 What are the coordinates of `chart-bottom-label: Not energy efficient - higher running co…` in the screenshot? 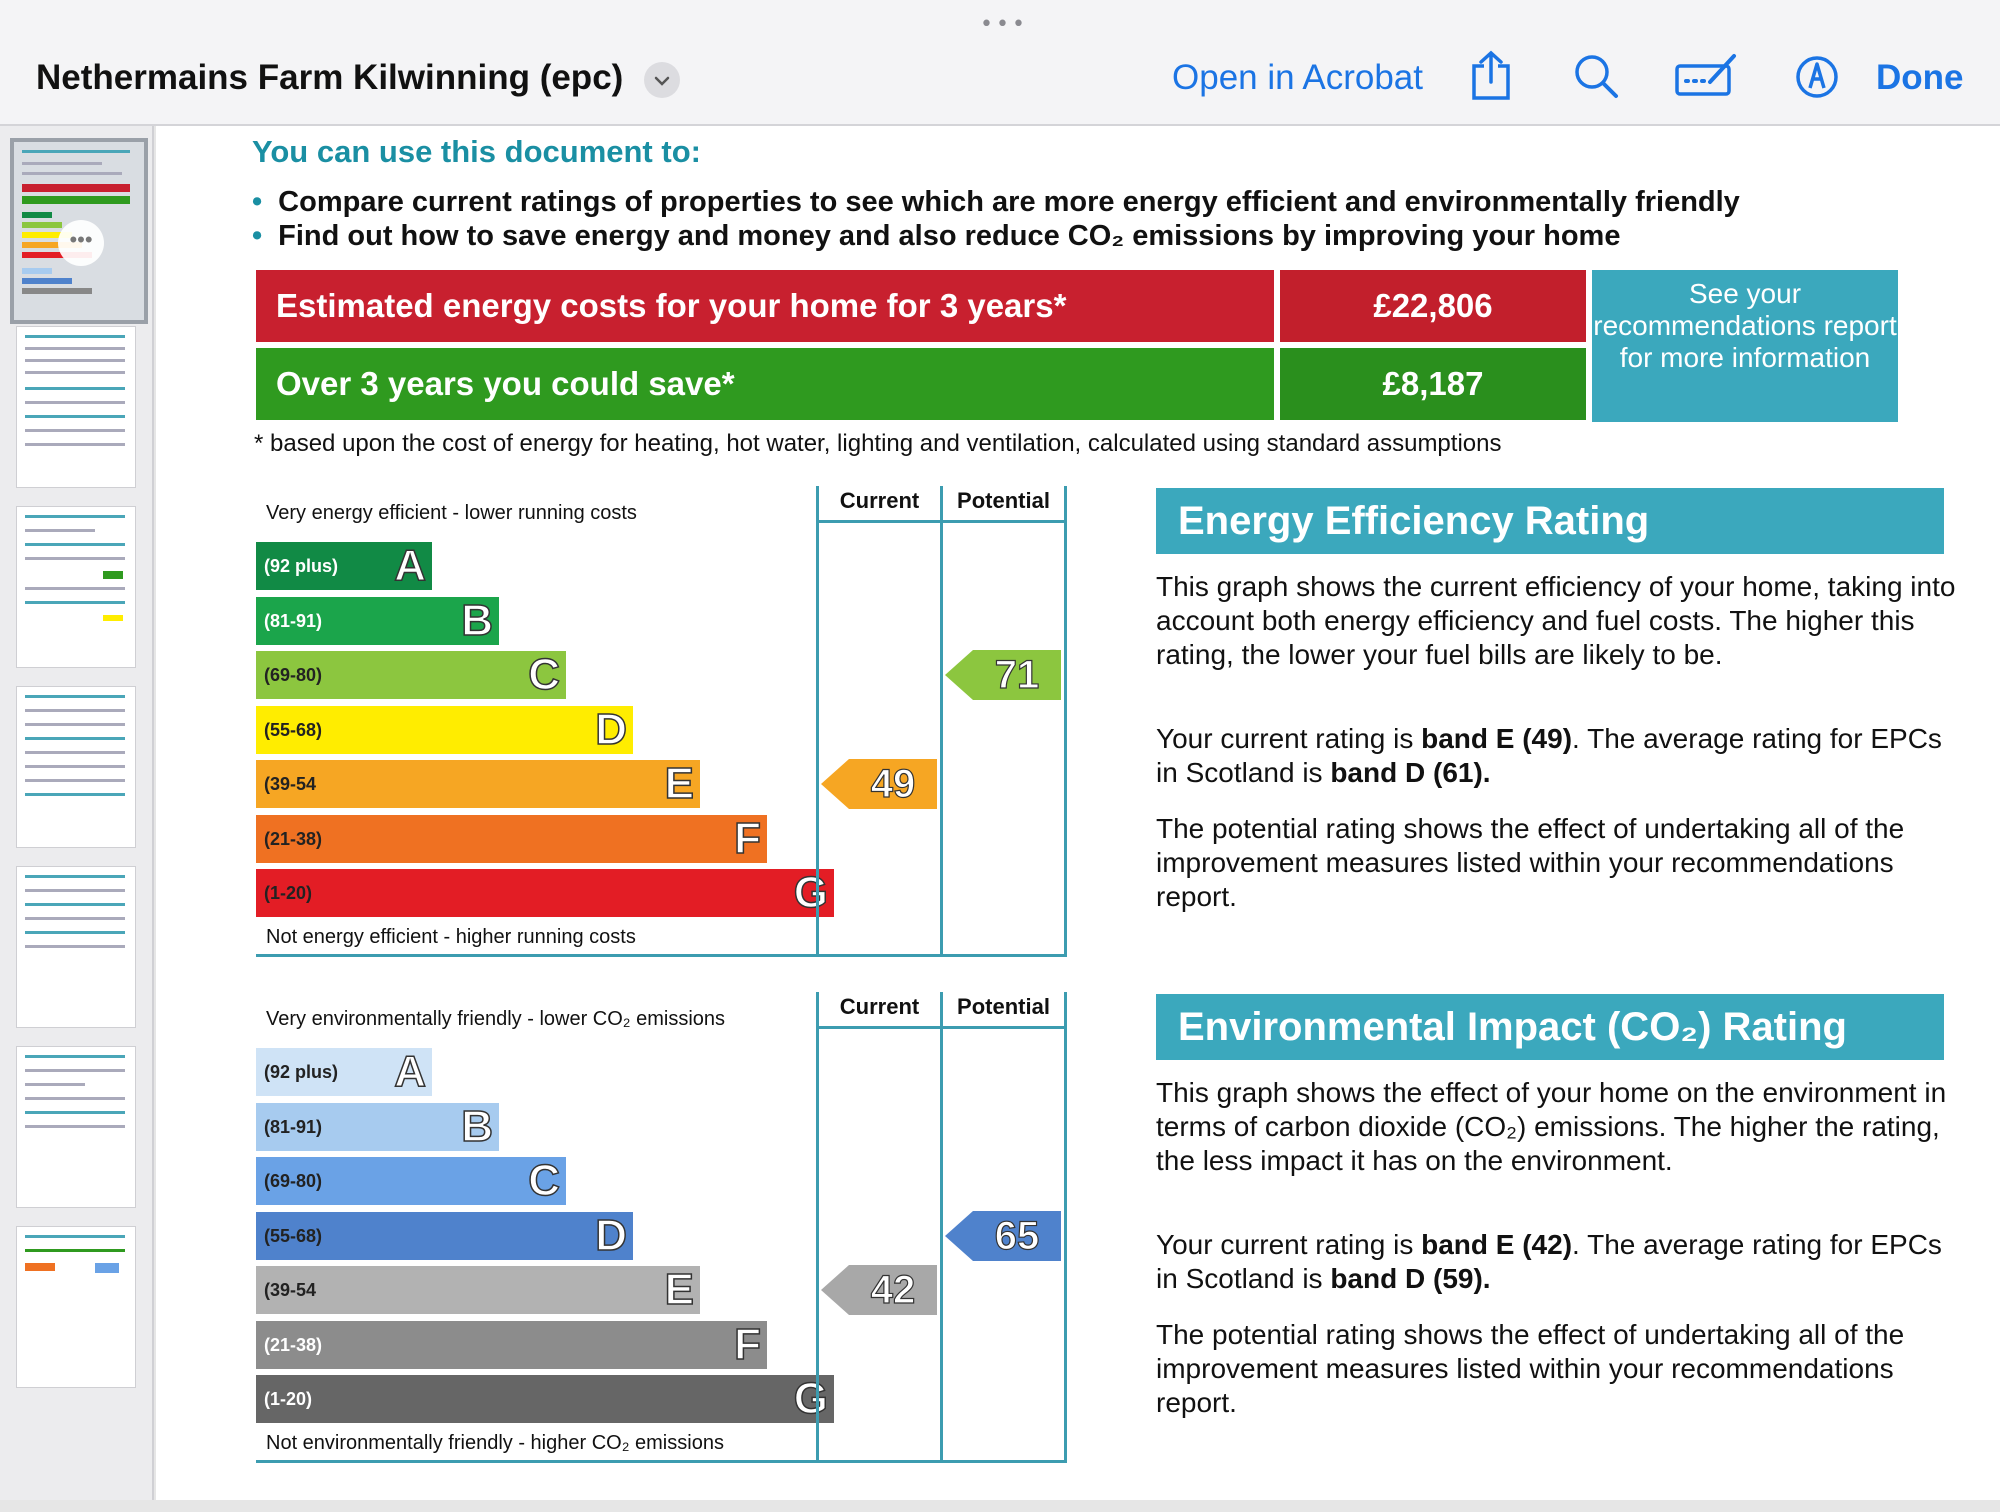 It's located at (451, 936).